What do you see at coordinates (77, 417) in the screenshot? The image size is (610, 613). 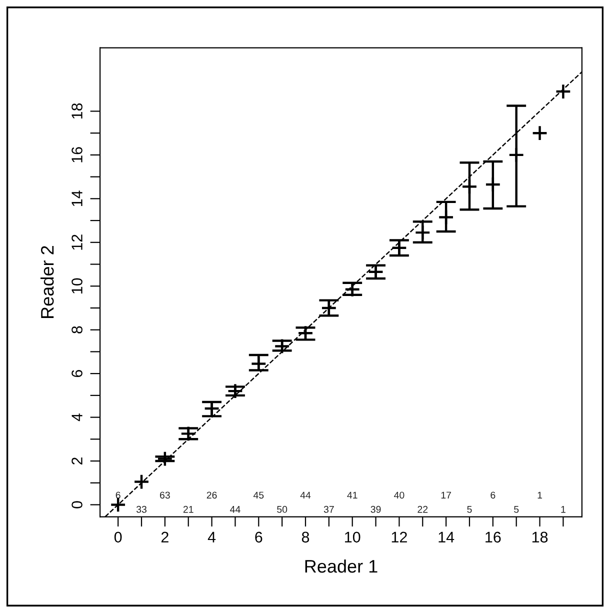 I see `y-tick-label: 4` at bounding box center [77, 417].